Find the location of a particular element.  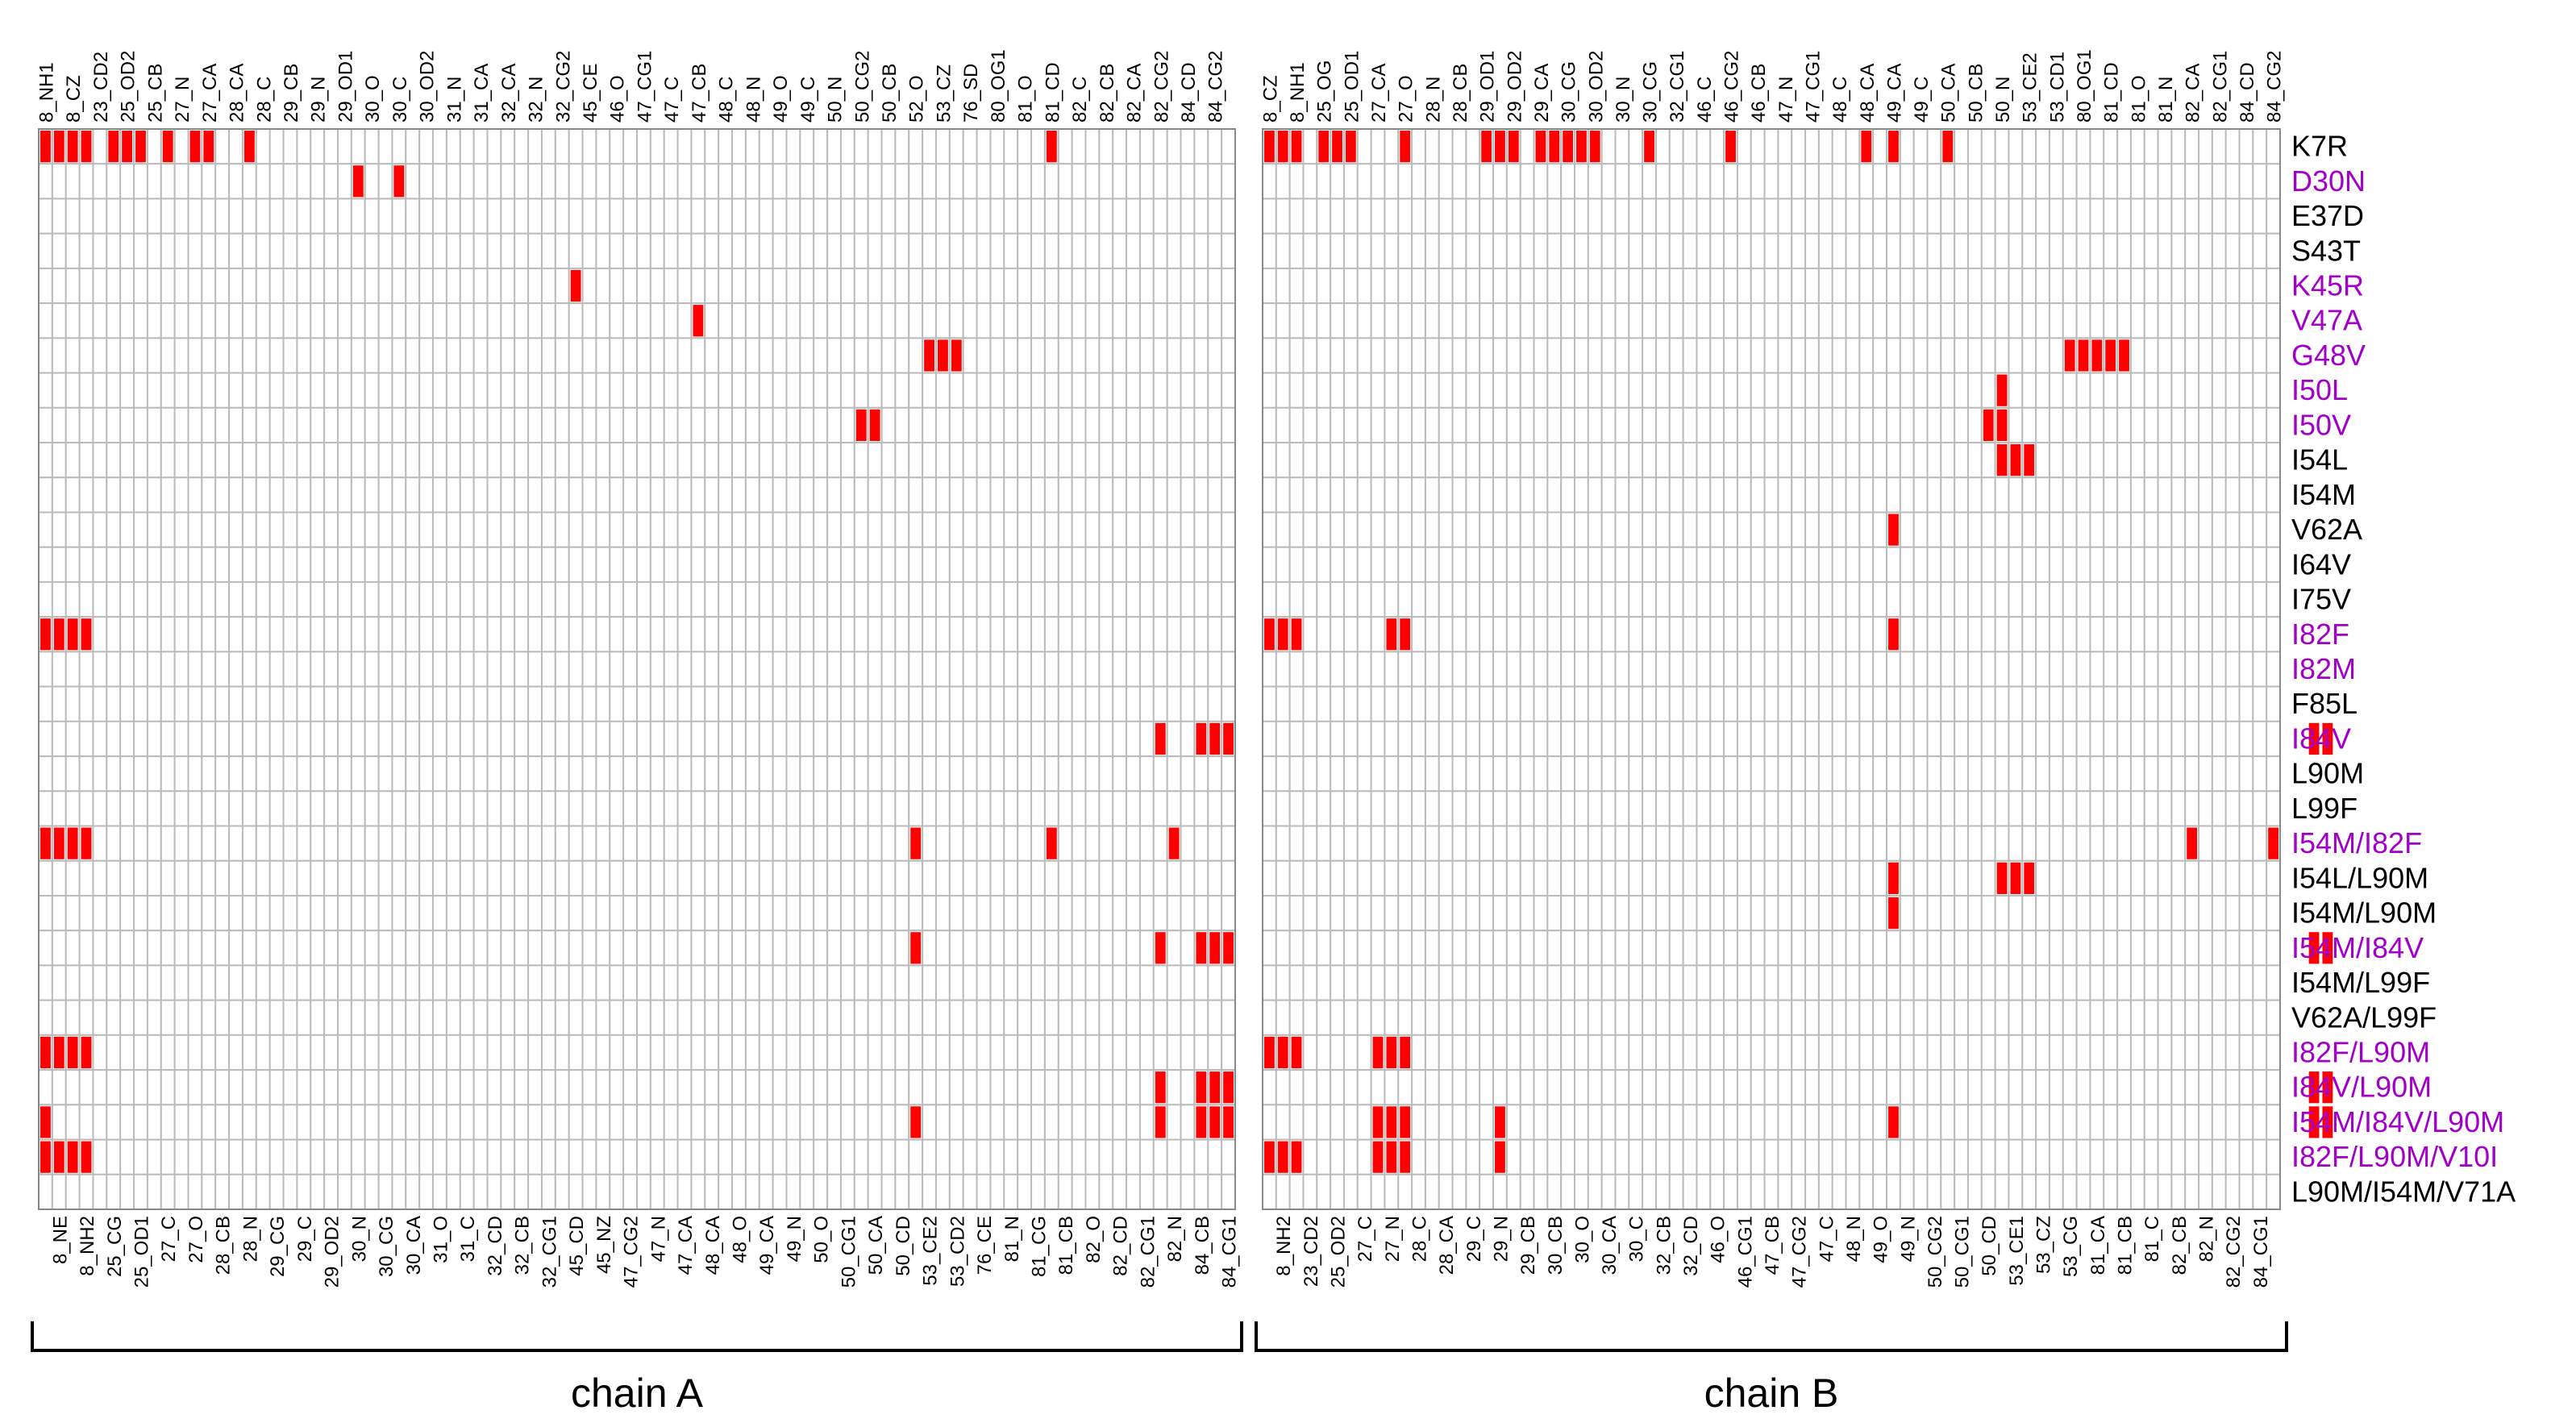

column-label-top: 82_CG2 is located at coordinates (1161, 87).